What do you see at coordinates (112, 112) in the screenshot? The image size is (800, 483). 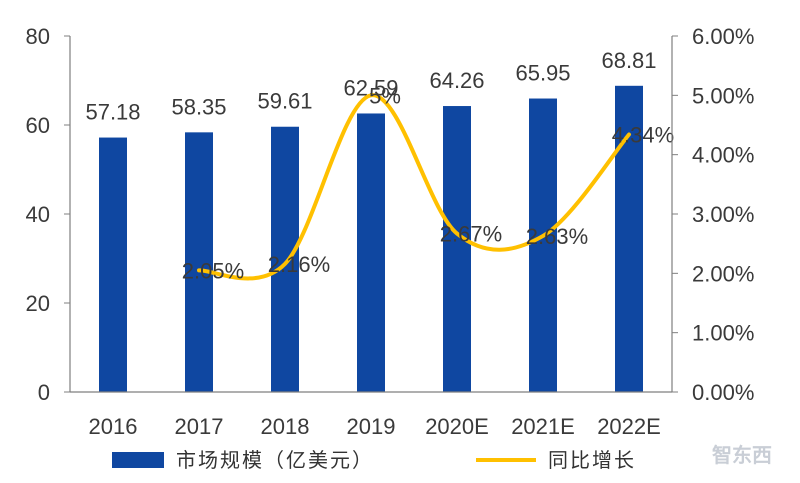 I see `bar-value-label: 57.18` at bounding box center [112, 112].